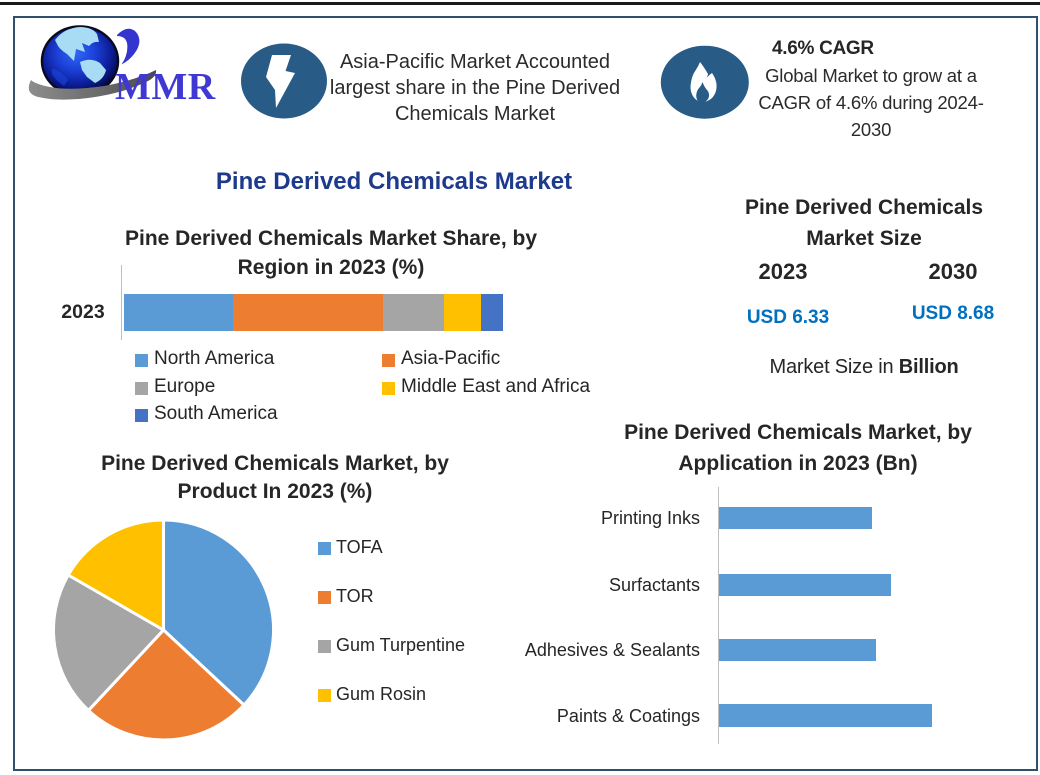  Describe the element at coordinates (165, 87) in the screenshot. I see `svg-text: MMR` at that location.